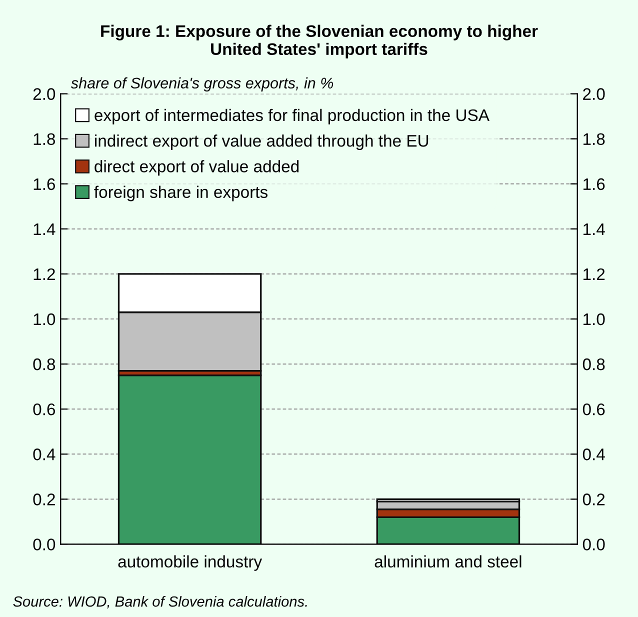 This screenshot has width=638, height=617. I want to click on y2-tick-label: 0.2, so click(593, 500).